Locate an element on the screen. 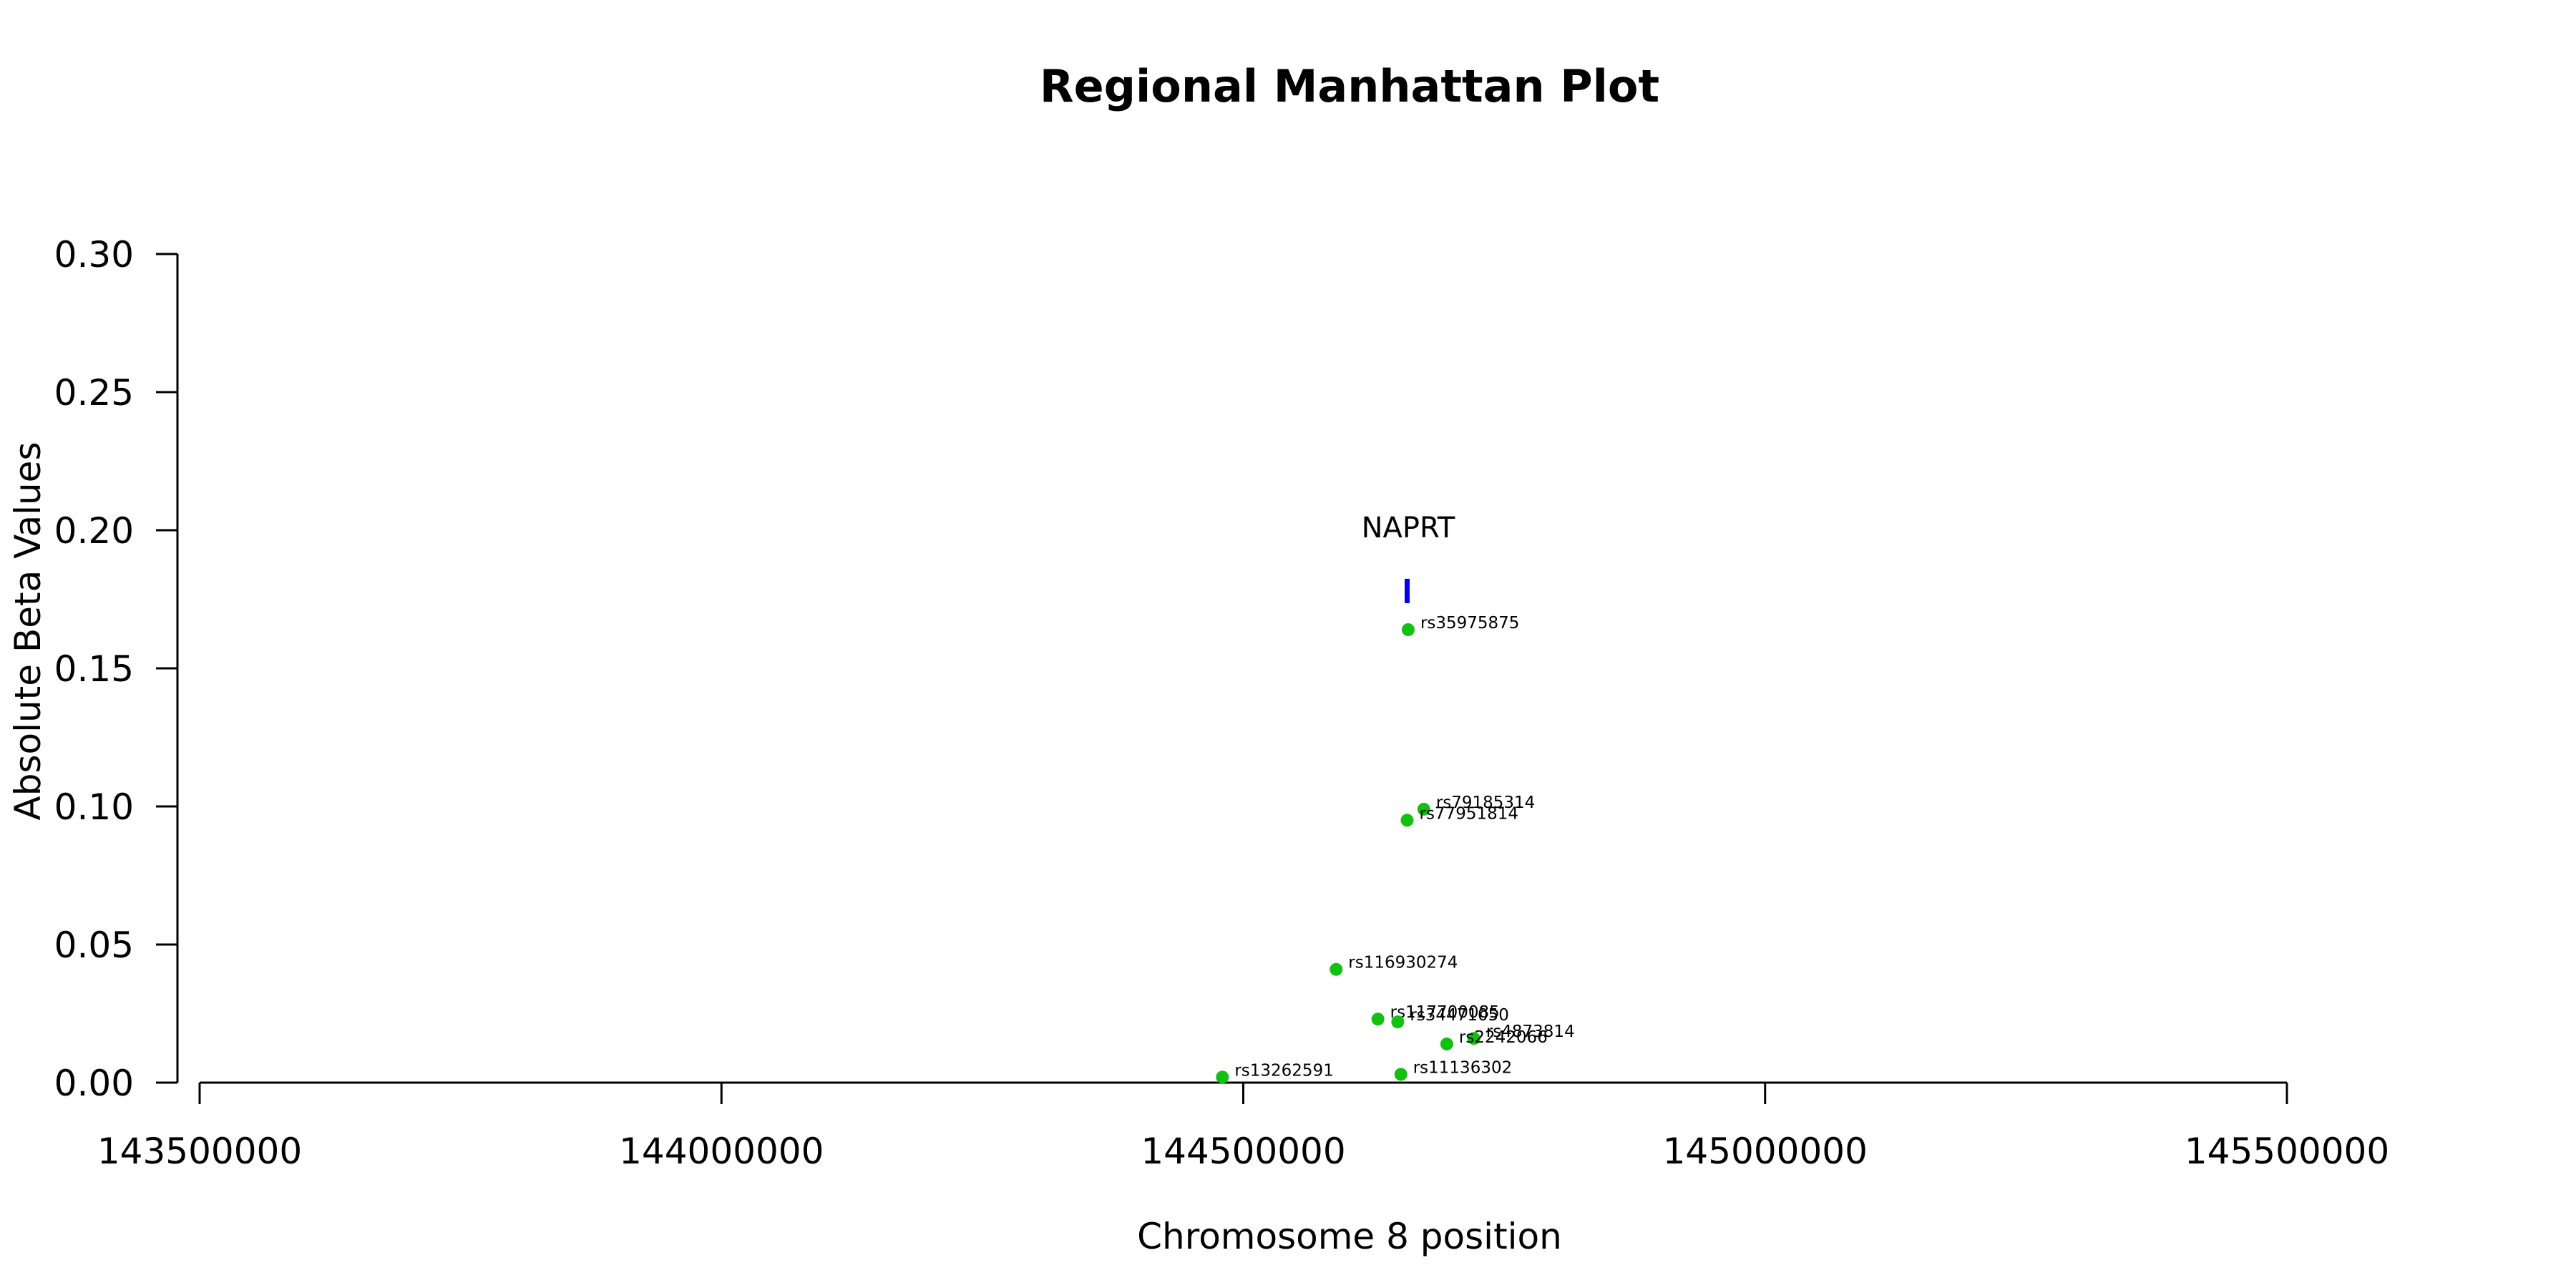  x-tick-label: 143500000 is located at coordinates (199, 1151).